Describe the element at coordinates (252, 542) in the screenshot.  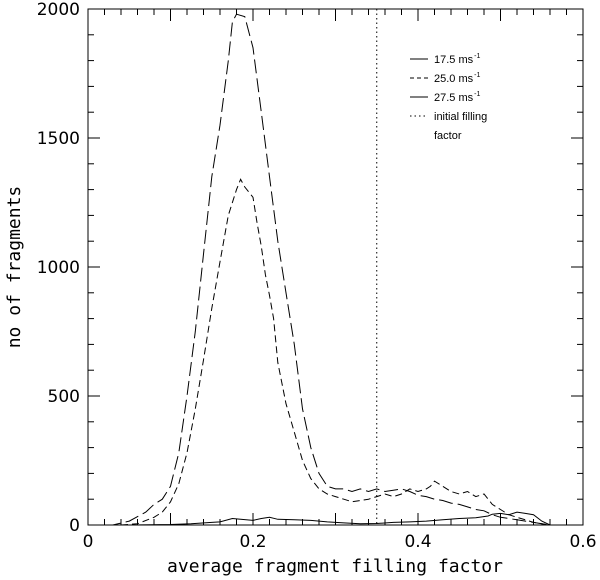
I see `x-tick-label: 0.2` at that location.